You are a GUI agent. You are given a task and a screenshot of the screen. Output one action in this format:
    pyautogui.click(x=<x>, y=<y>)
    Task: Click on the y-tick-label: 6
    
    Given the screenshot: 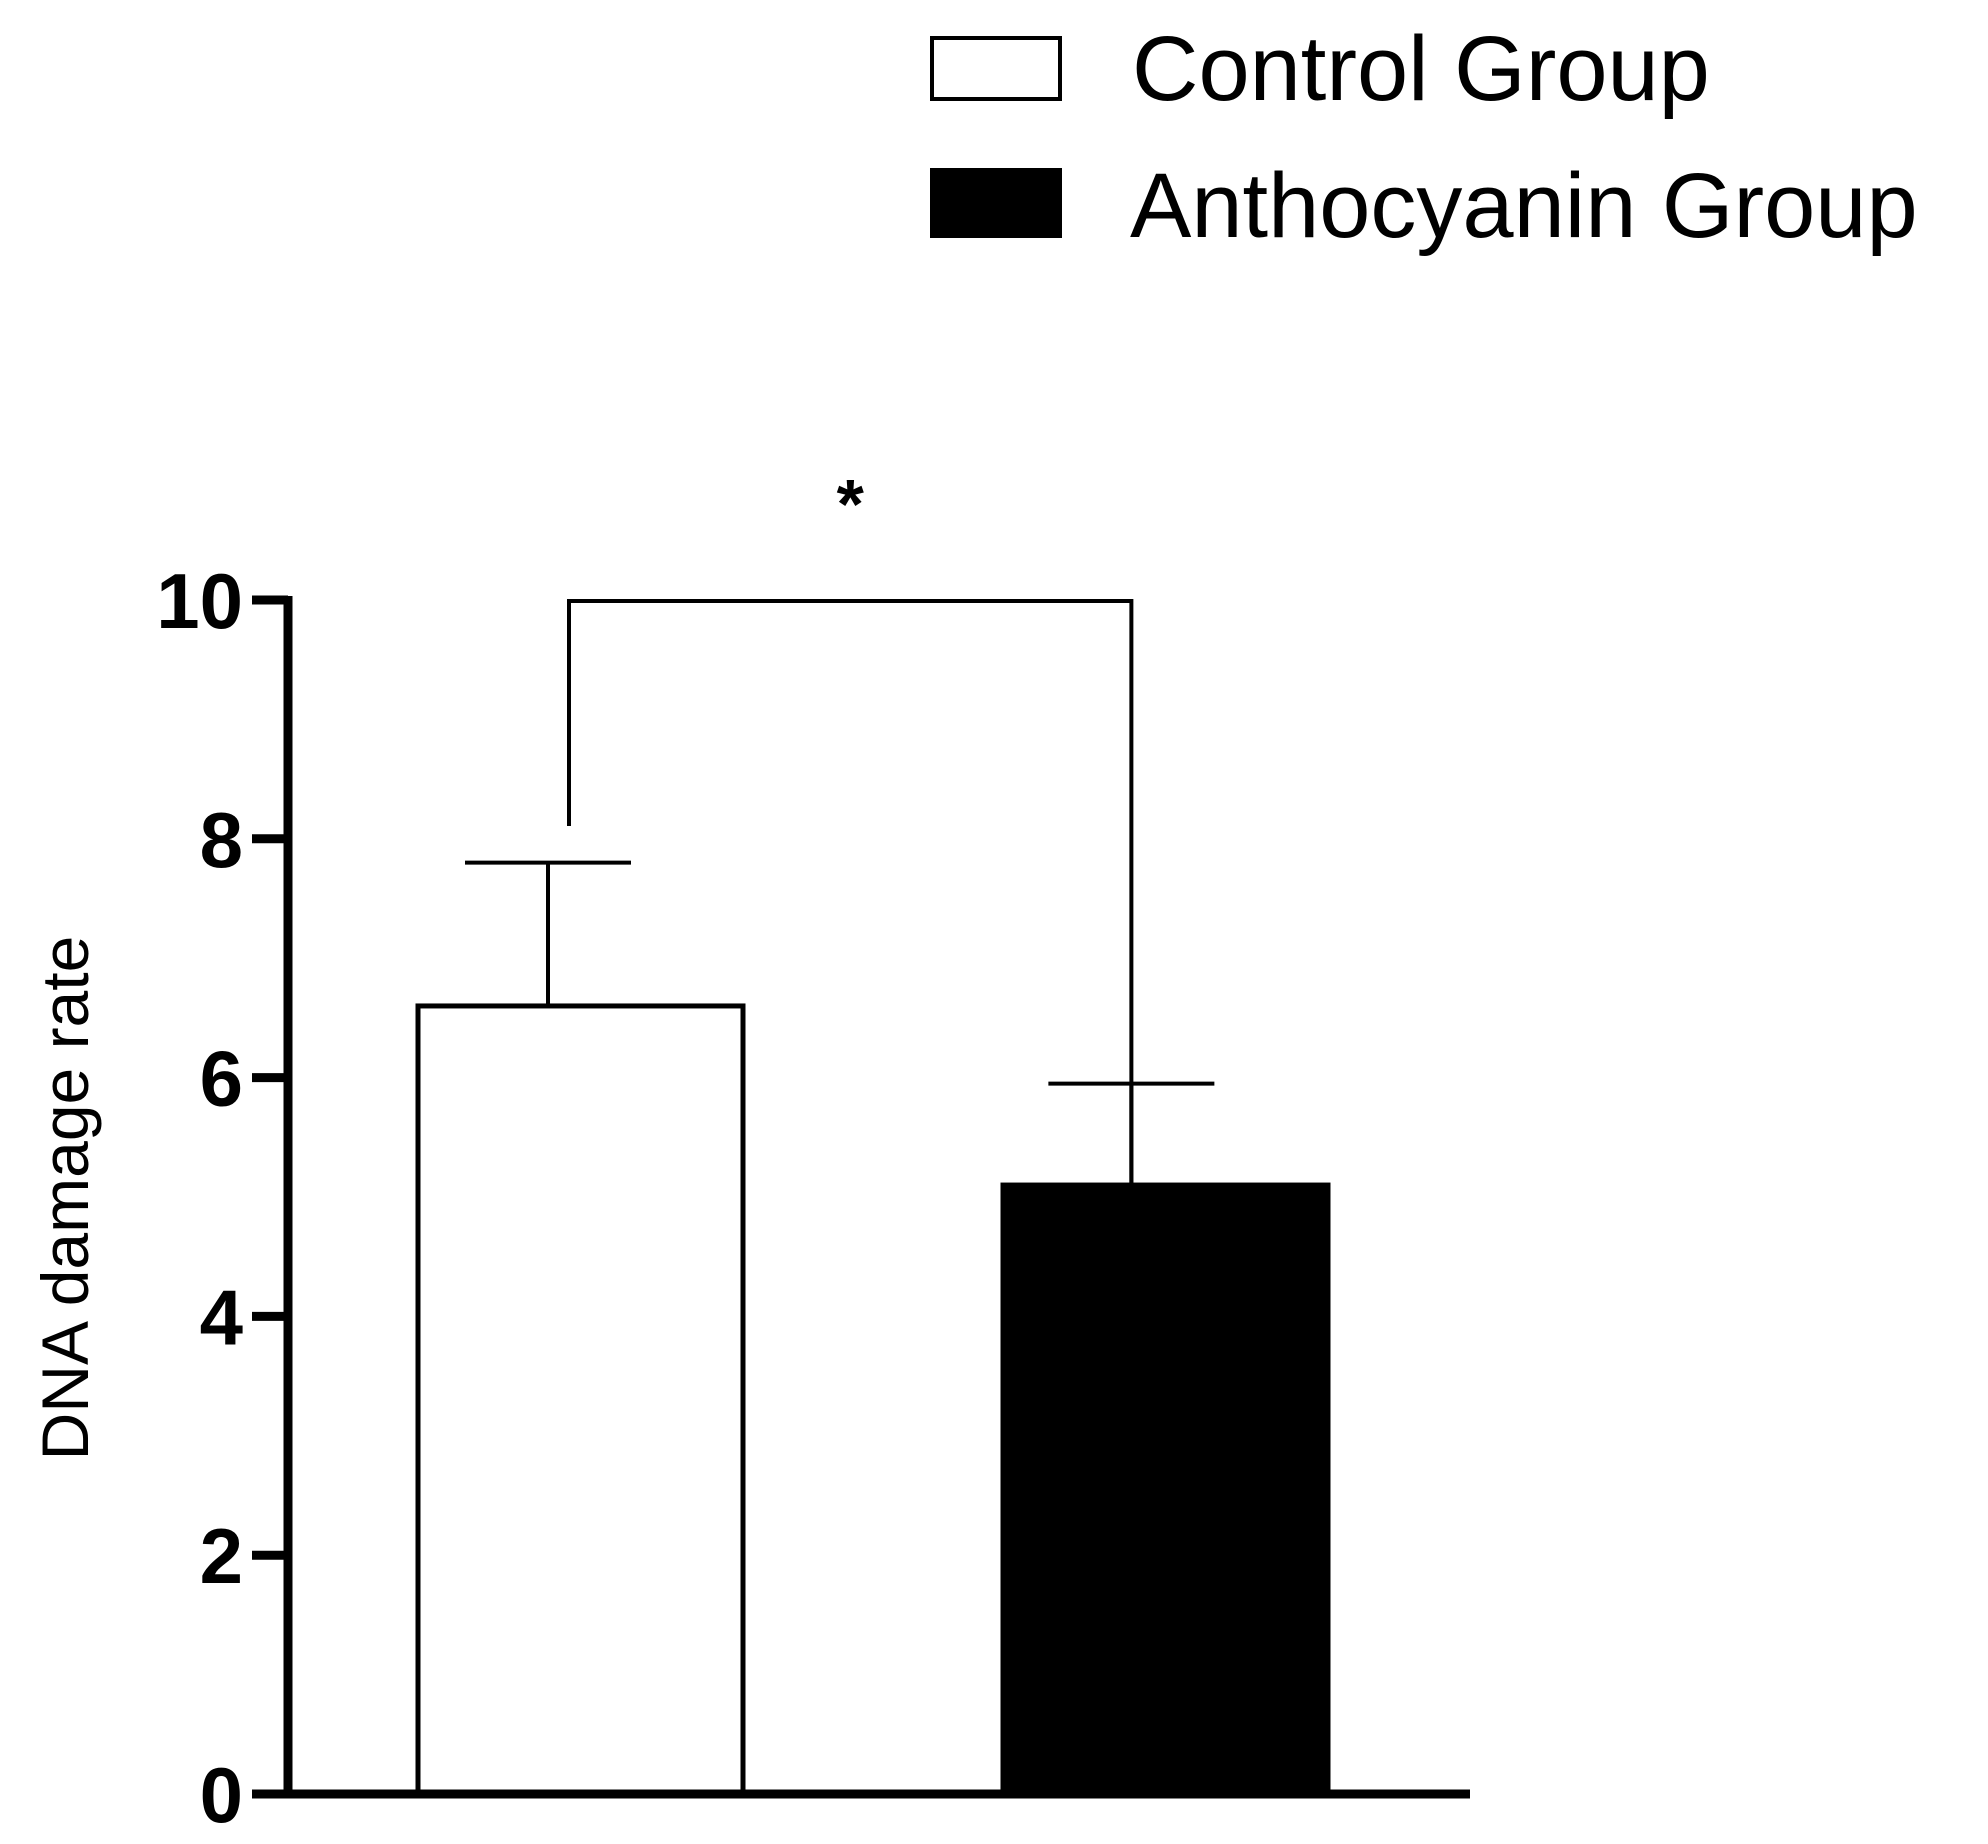 What is the action you would take?
    pyautogui.click(x=221, y=1079)
    